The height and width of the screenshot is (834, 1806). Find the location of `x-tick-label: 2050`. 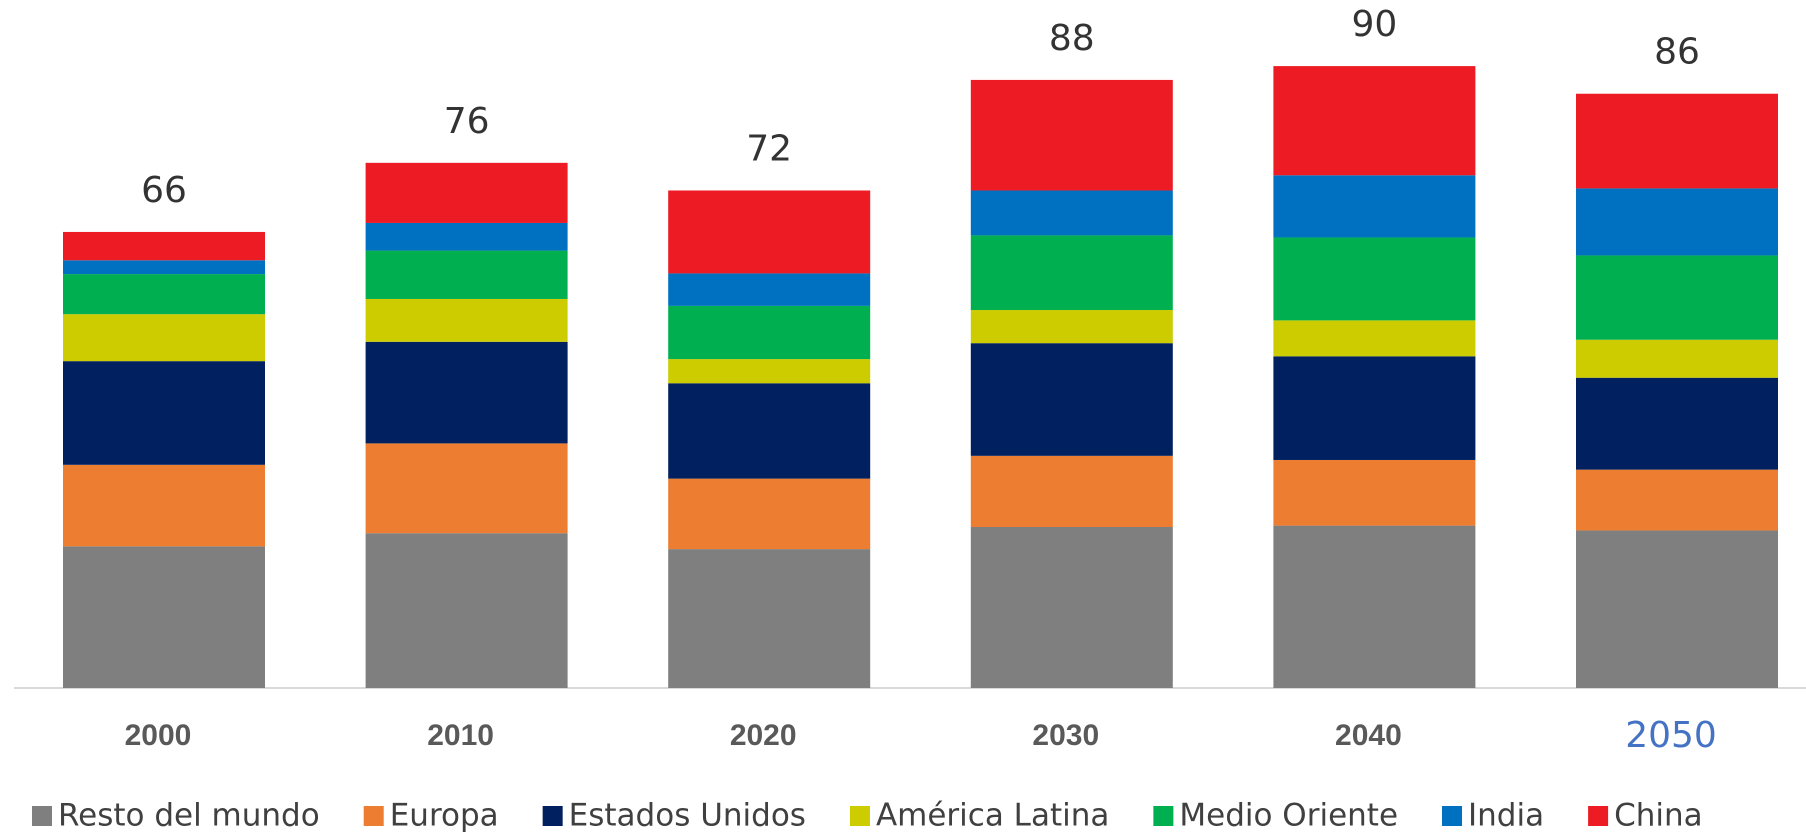

x-tick-label: 2050 is located at coordinates (1671, 735).